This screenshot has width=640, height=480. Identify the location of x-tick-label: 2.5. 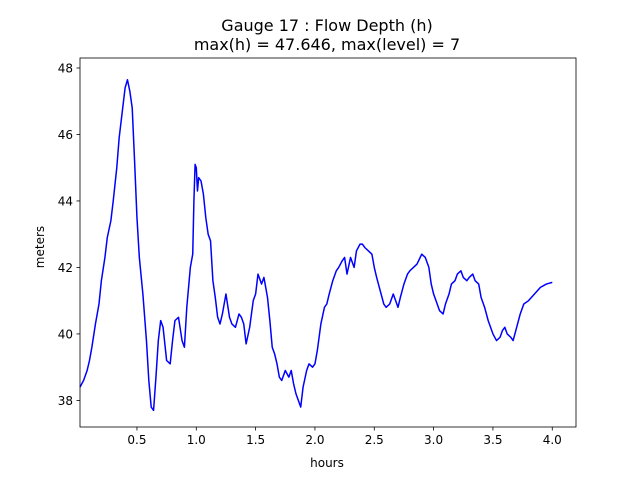
(374, 440).